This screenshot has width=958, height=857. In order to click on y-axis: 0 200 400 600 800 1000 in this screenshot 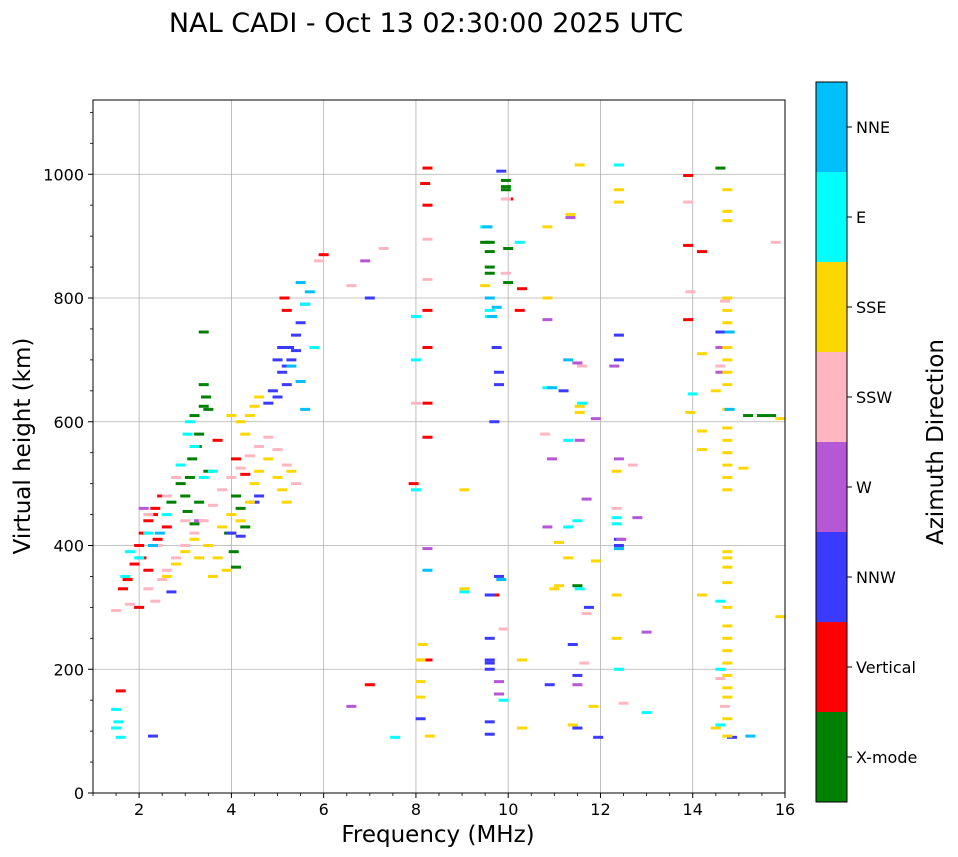, I will do `click(68, 457)`.